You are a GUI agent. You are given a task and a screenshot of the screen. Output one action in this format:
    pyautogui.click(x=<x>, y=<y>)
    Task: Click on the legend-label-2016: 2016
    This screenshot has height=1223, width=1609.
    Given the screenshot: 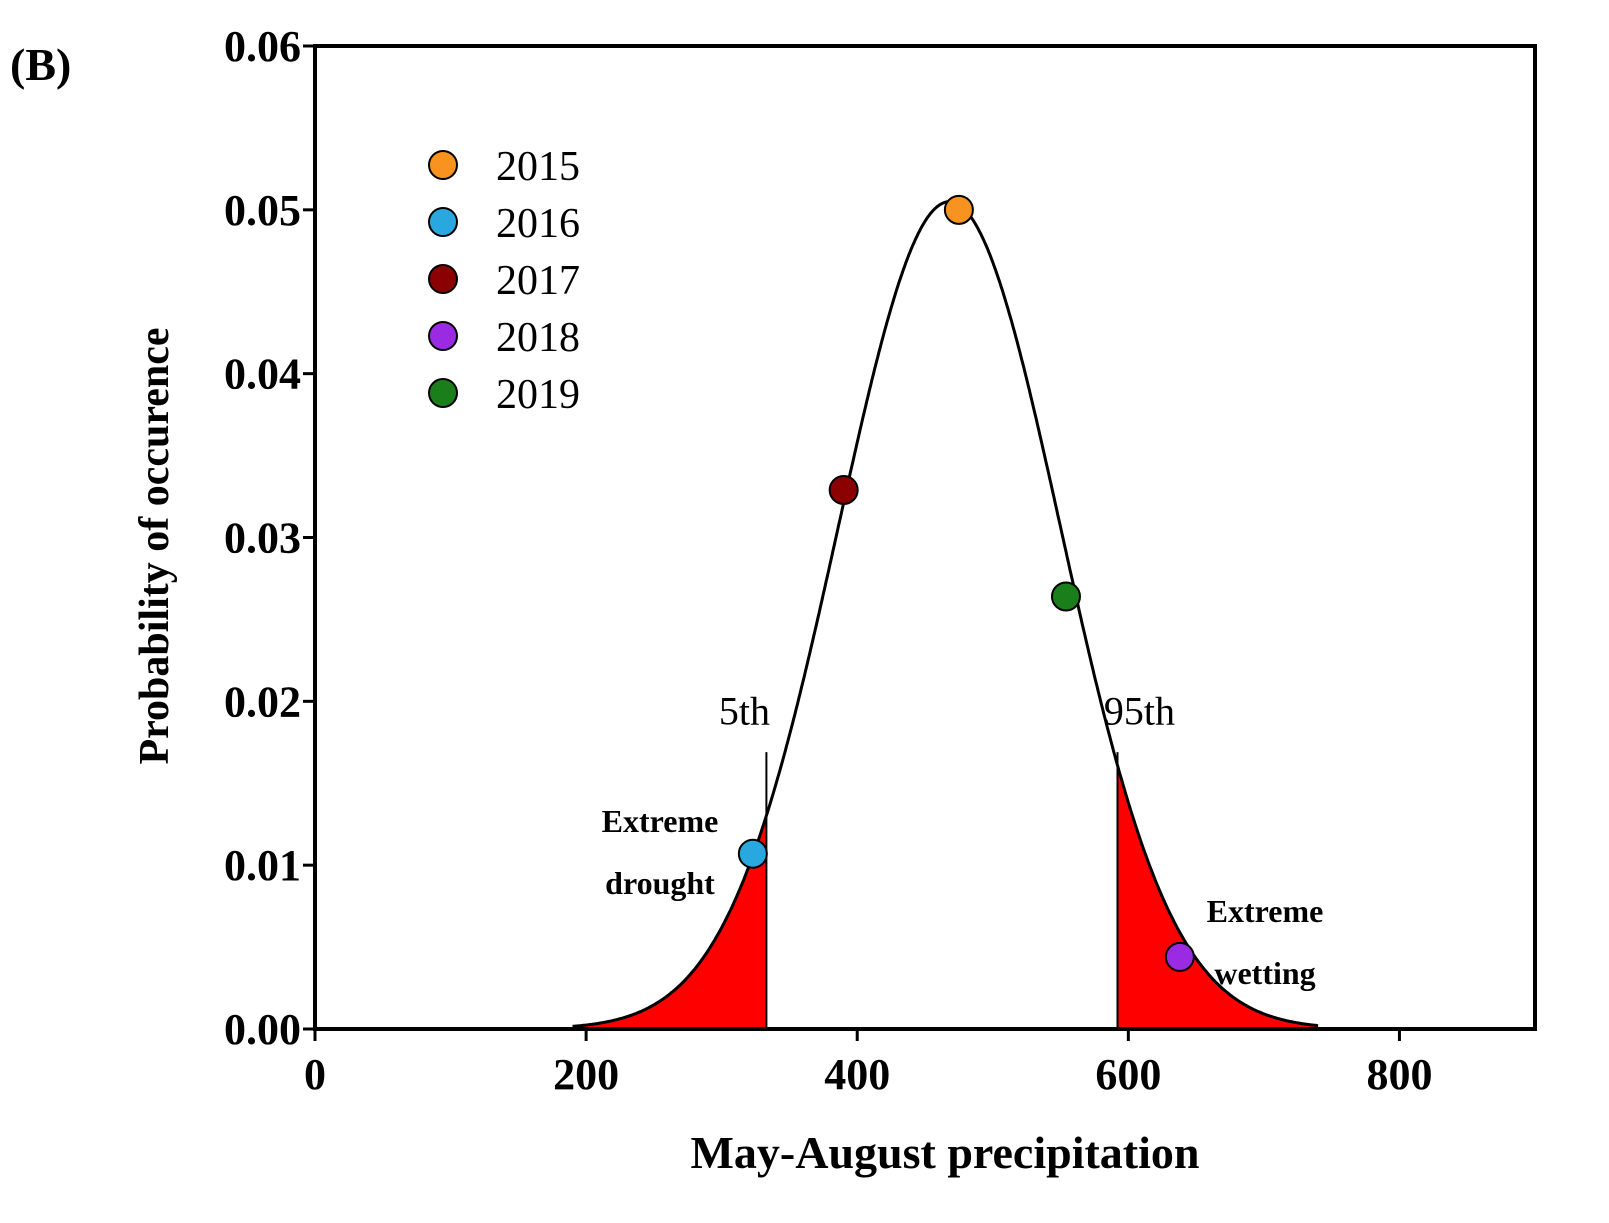 What is the action you would take?
    pyautogui.click(x=538, y=224)
    